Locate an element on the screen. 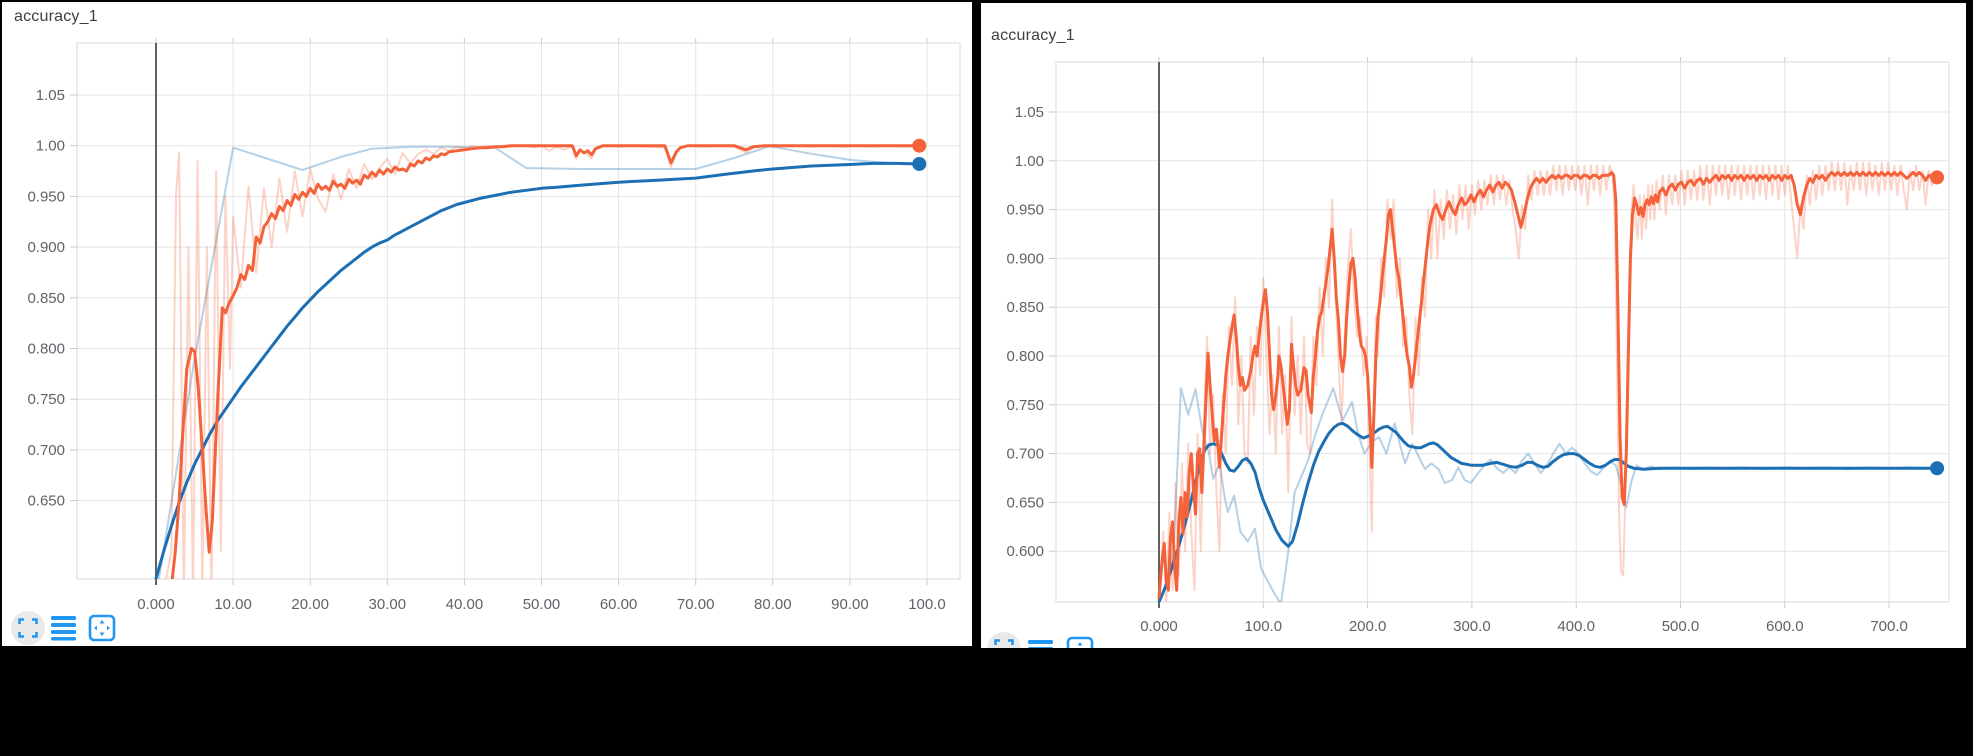 The height and width of the screenshot is (756, 1973). series-smoothed-blue is located at coordinates (1548, 511).